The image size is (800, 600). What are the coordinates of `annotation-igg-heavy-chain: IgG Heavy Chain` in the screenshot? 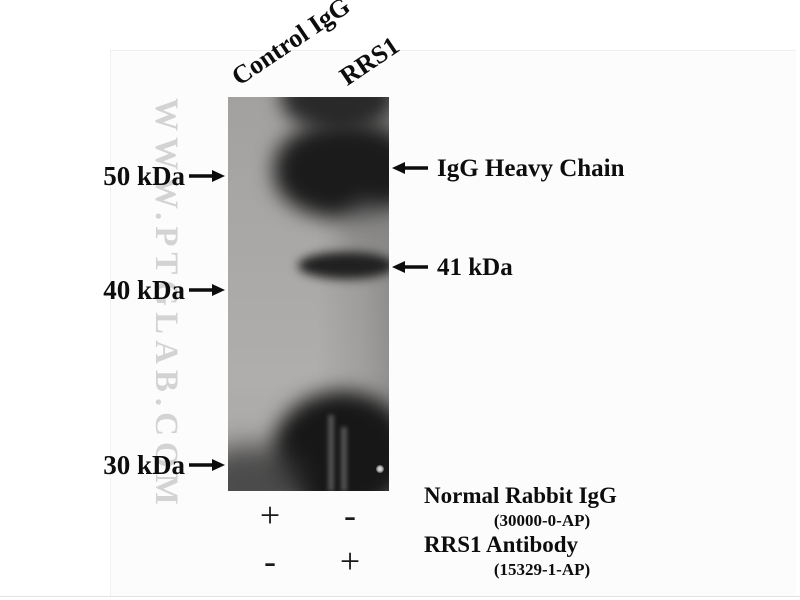 It's located at (508, 168).